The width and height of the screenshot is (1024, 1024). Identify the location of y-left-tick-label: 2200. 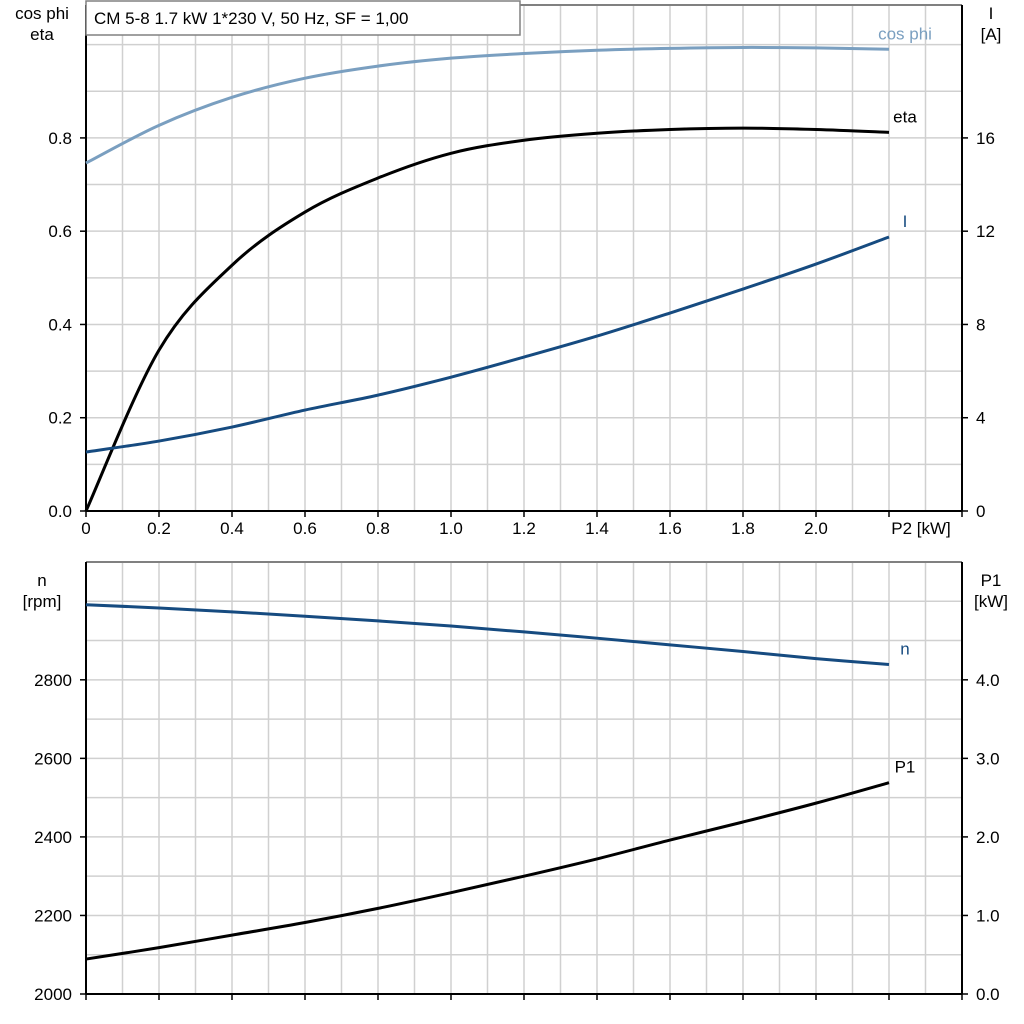
(53, 915).